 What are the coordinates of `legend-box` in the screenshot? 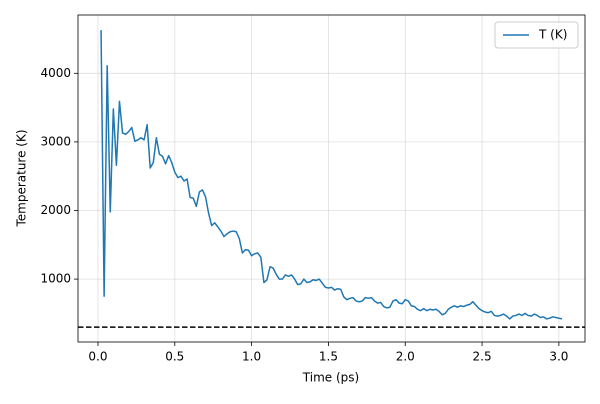 It's located at (536, 35).